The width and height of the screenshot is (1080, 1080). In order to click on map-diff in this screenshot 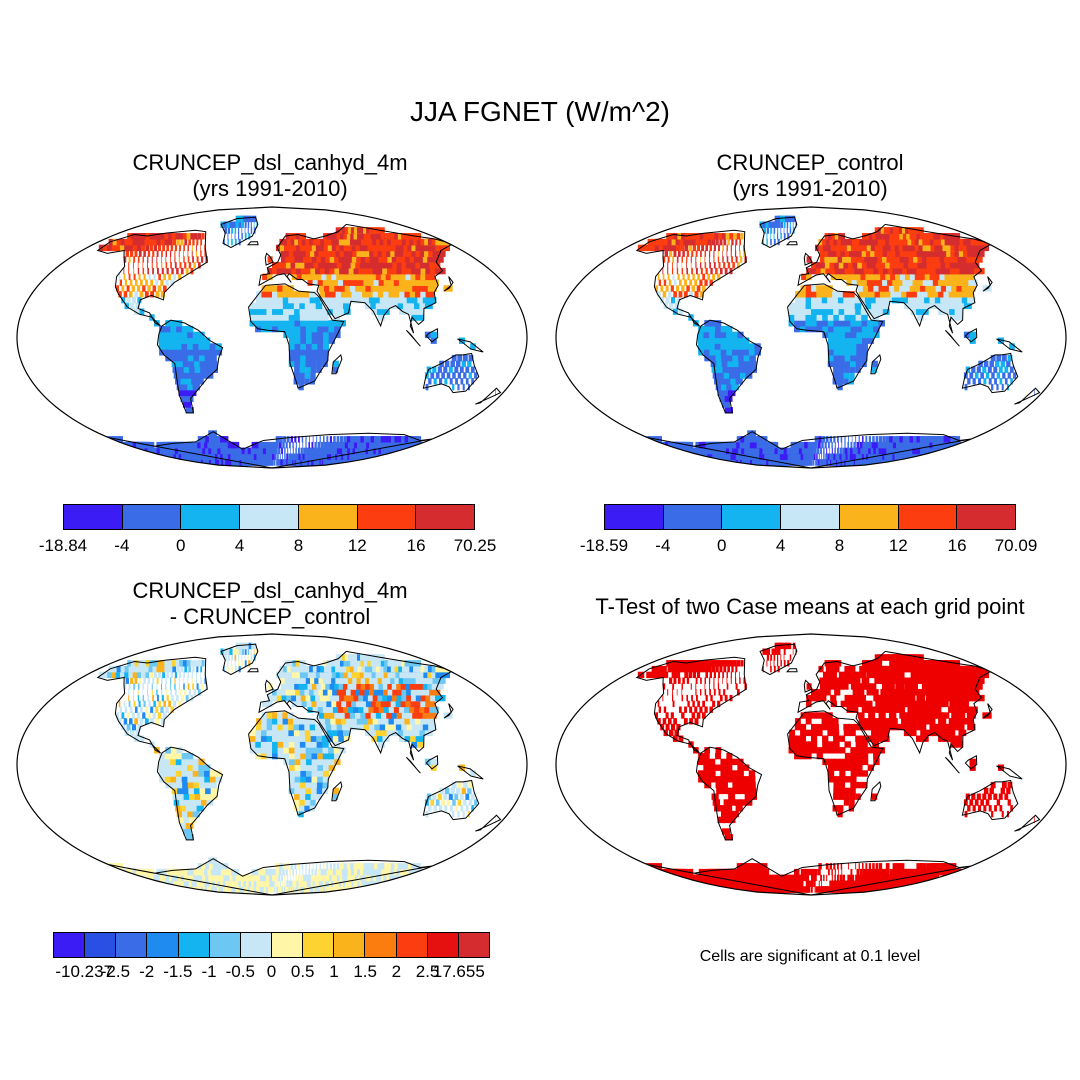, I will do `click(272, 764)`.